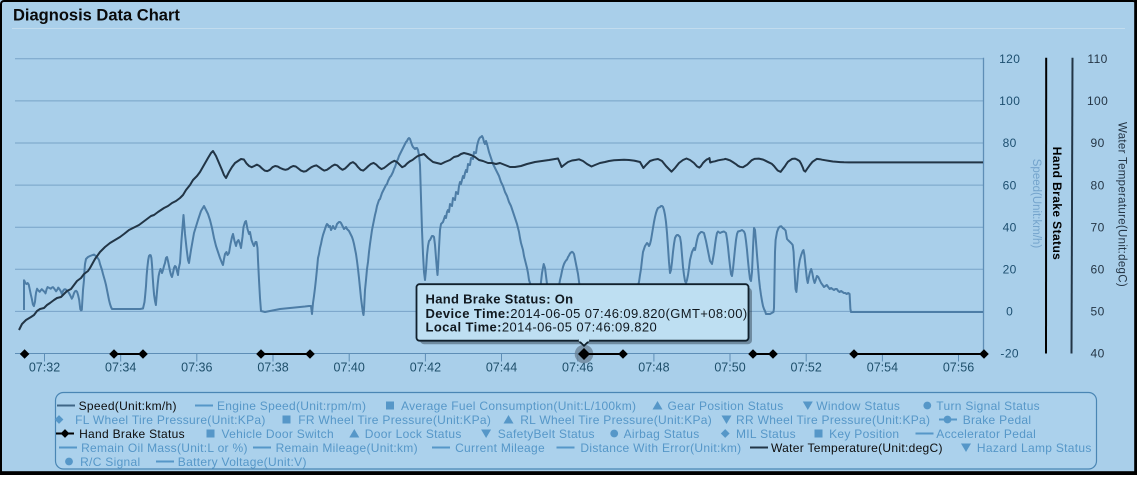 The width and height of the screenshot is (1137, 480). Describe the element at coordinates (616, 420) in the screenshot. I see `svg-text:RL Wheel Tire Pressure(Unit:KP: RL Wheel Tire Pressure(Unit:KPa)` at that location.